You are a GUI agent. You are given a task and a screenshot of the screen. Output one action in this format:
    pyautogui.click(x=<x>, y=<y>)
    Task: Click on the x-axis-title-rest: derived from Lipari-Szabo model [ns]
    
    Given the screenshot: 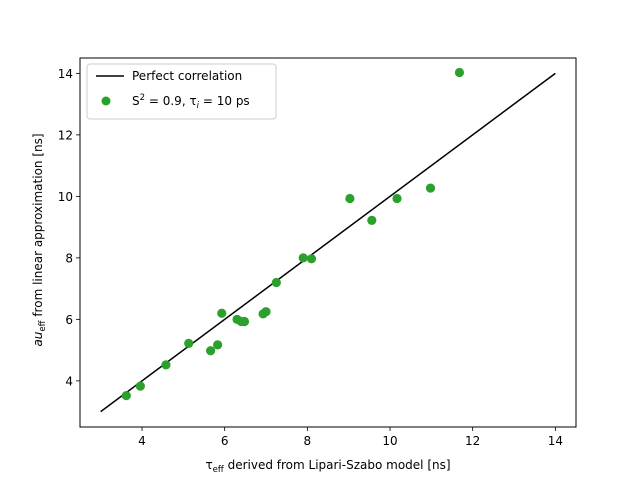 What is the action you would take?
    pyautogui.click(x=337, y=465)
    